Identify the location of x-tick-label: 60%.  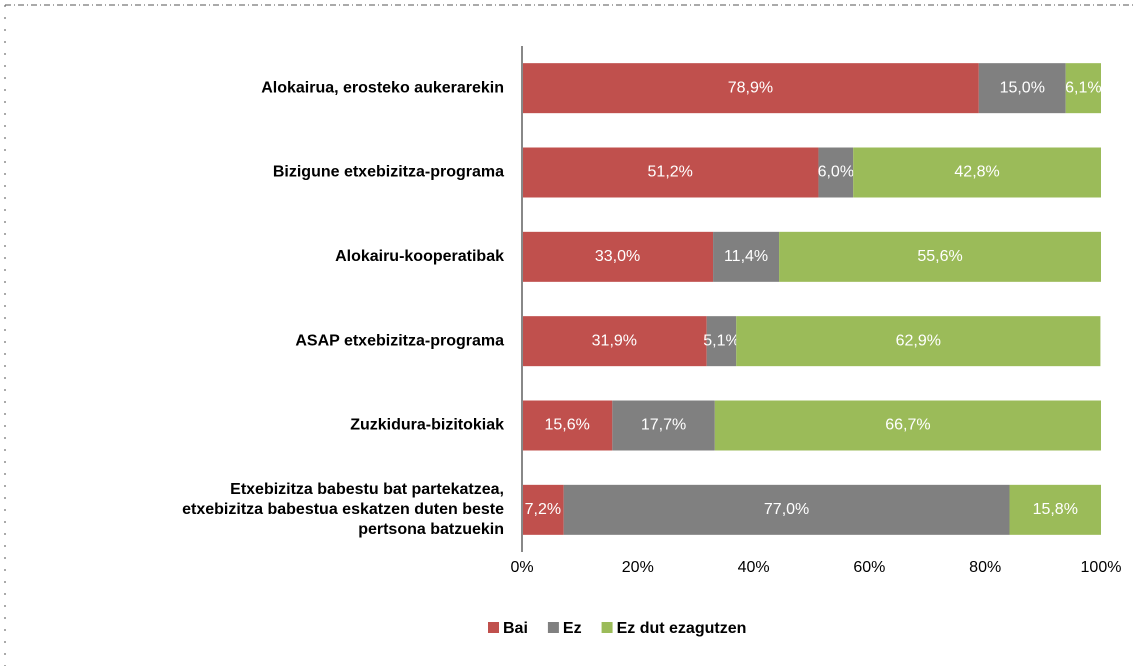
(869, 567).